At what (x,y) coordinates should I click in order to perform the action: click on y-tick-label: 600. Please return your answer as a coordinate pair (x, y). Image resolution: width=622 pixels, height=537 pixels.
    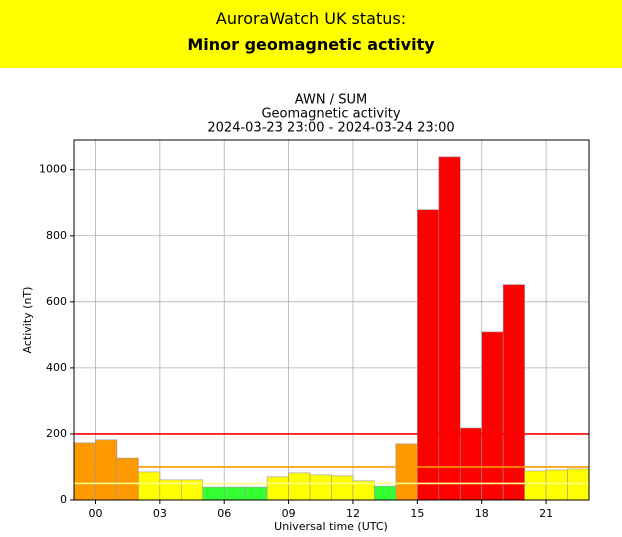
    Looking at the image, I should click on (56, 301).